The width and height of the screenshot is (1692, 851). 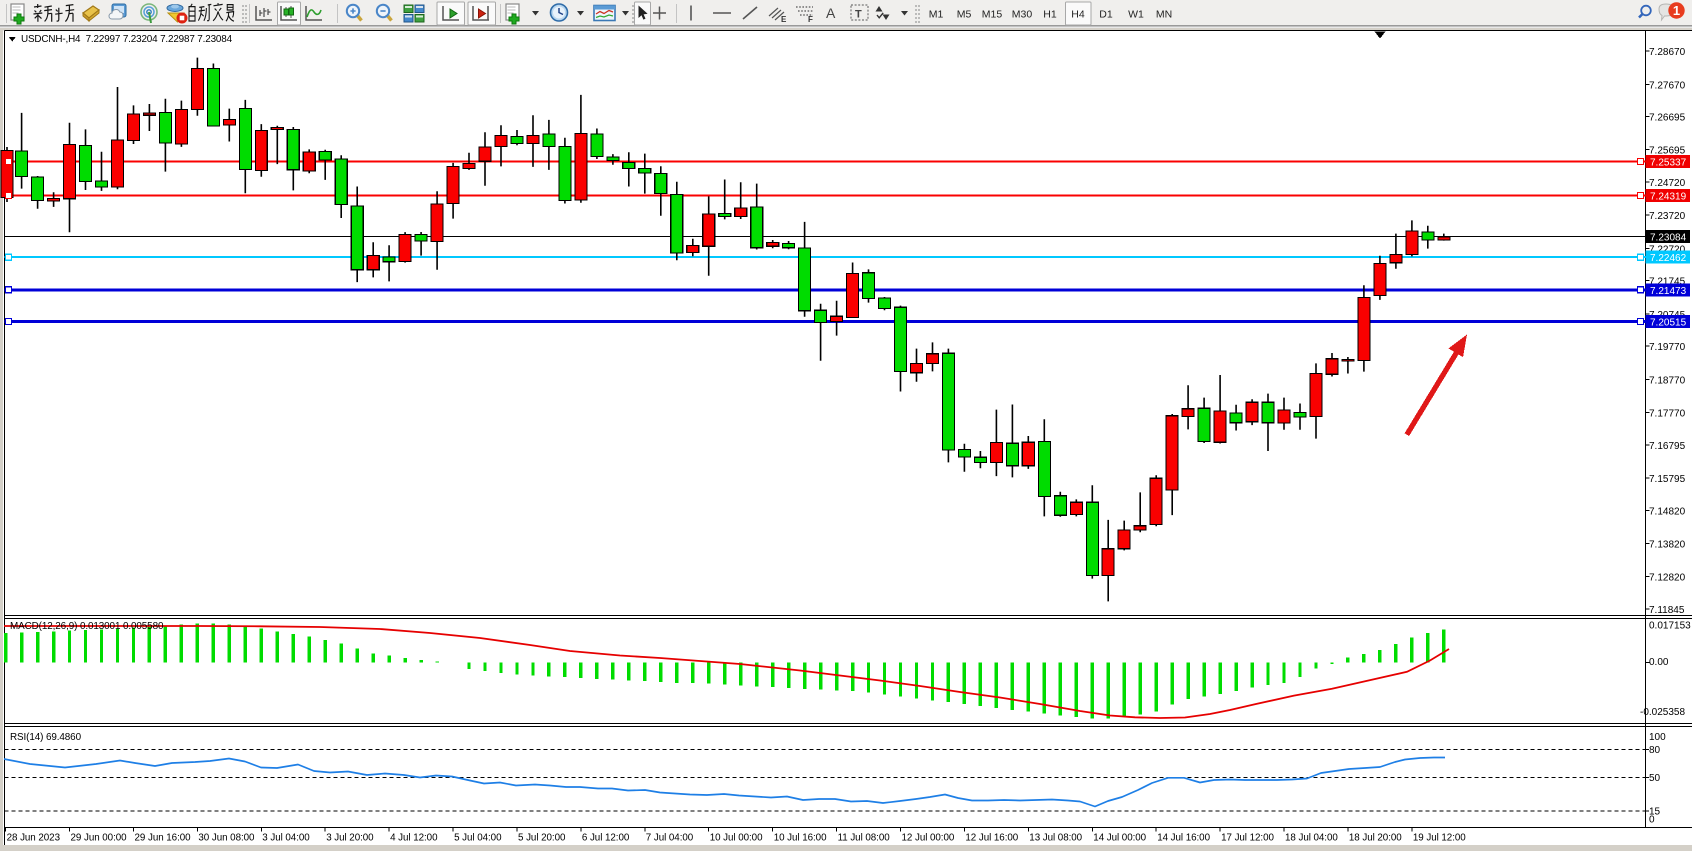 What do you see at coordinates (864, 838) in the screenshot?
I see `svg-text: 11 Jul 08:00` at bounding box center [864, 838].